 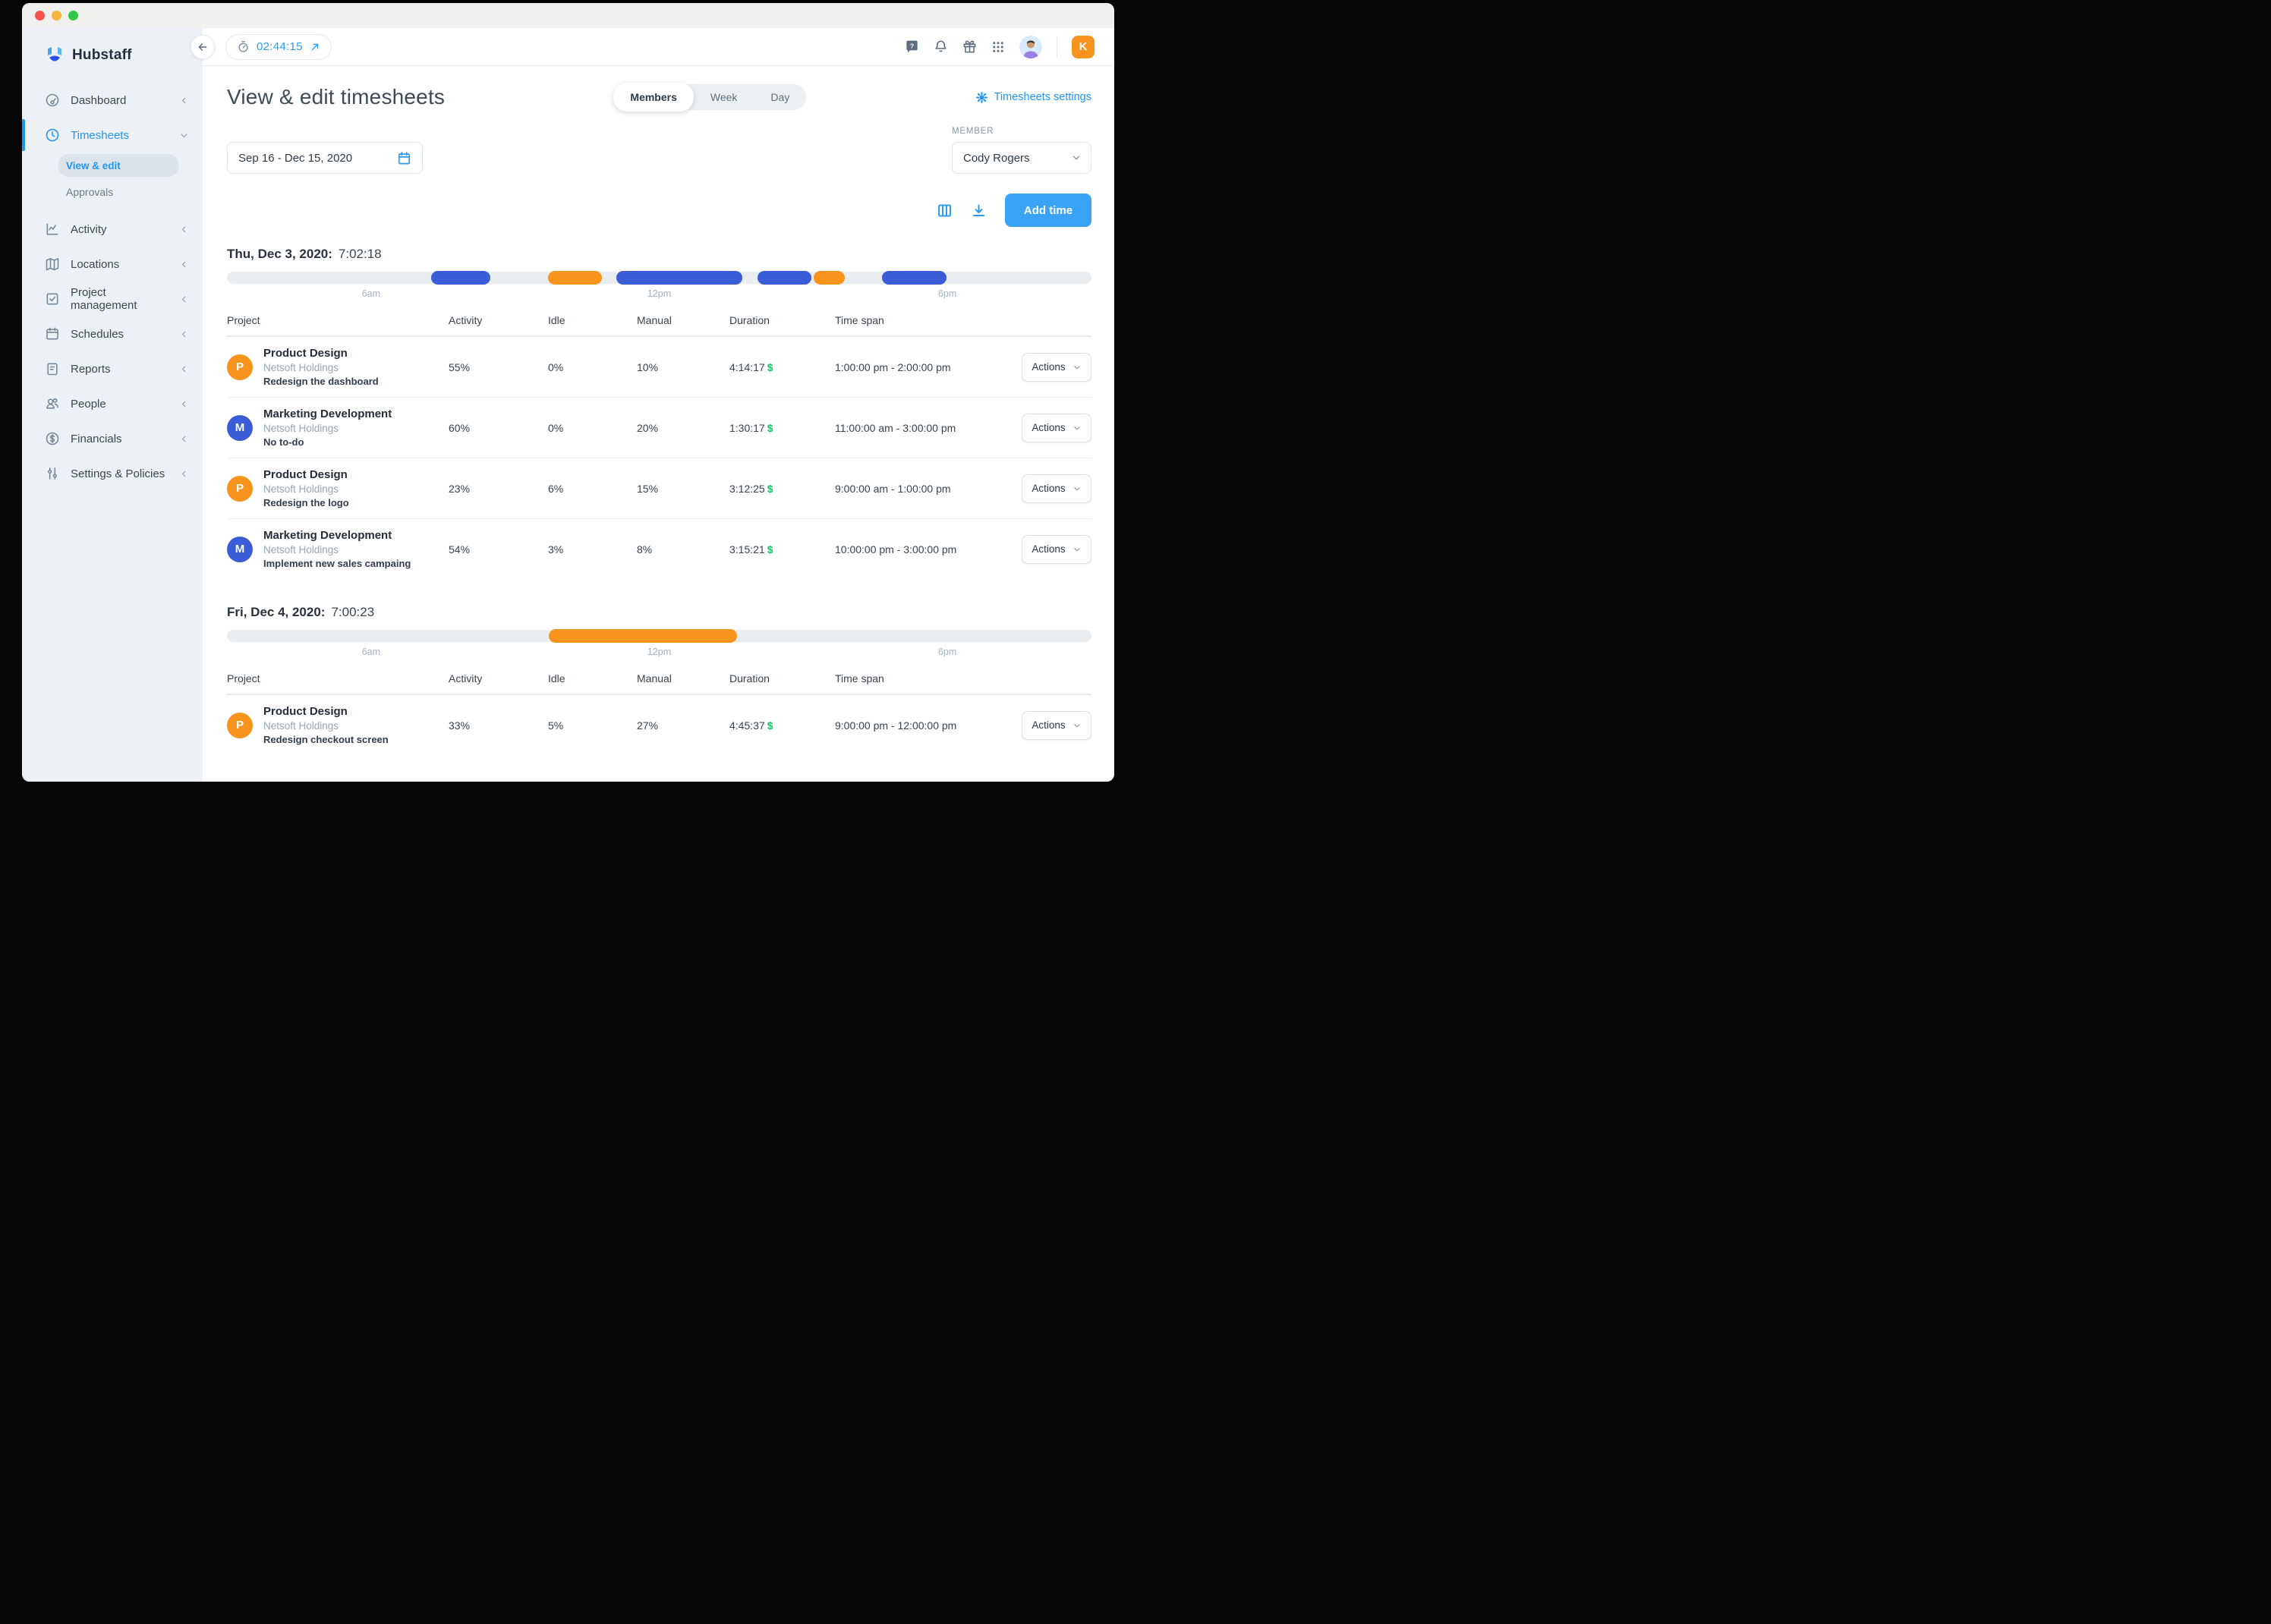 What do you see at coordinates (325, 158) in the screenshot?
I see `date-range-picker: Sep 16 - Dec 15, 2020` at bounding box center [325, 158].